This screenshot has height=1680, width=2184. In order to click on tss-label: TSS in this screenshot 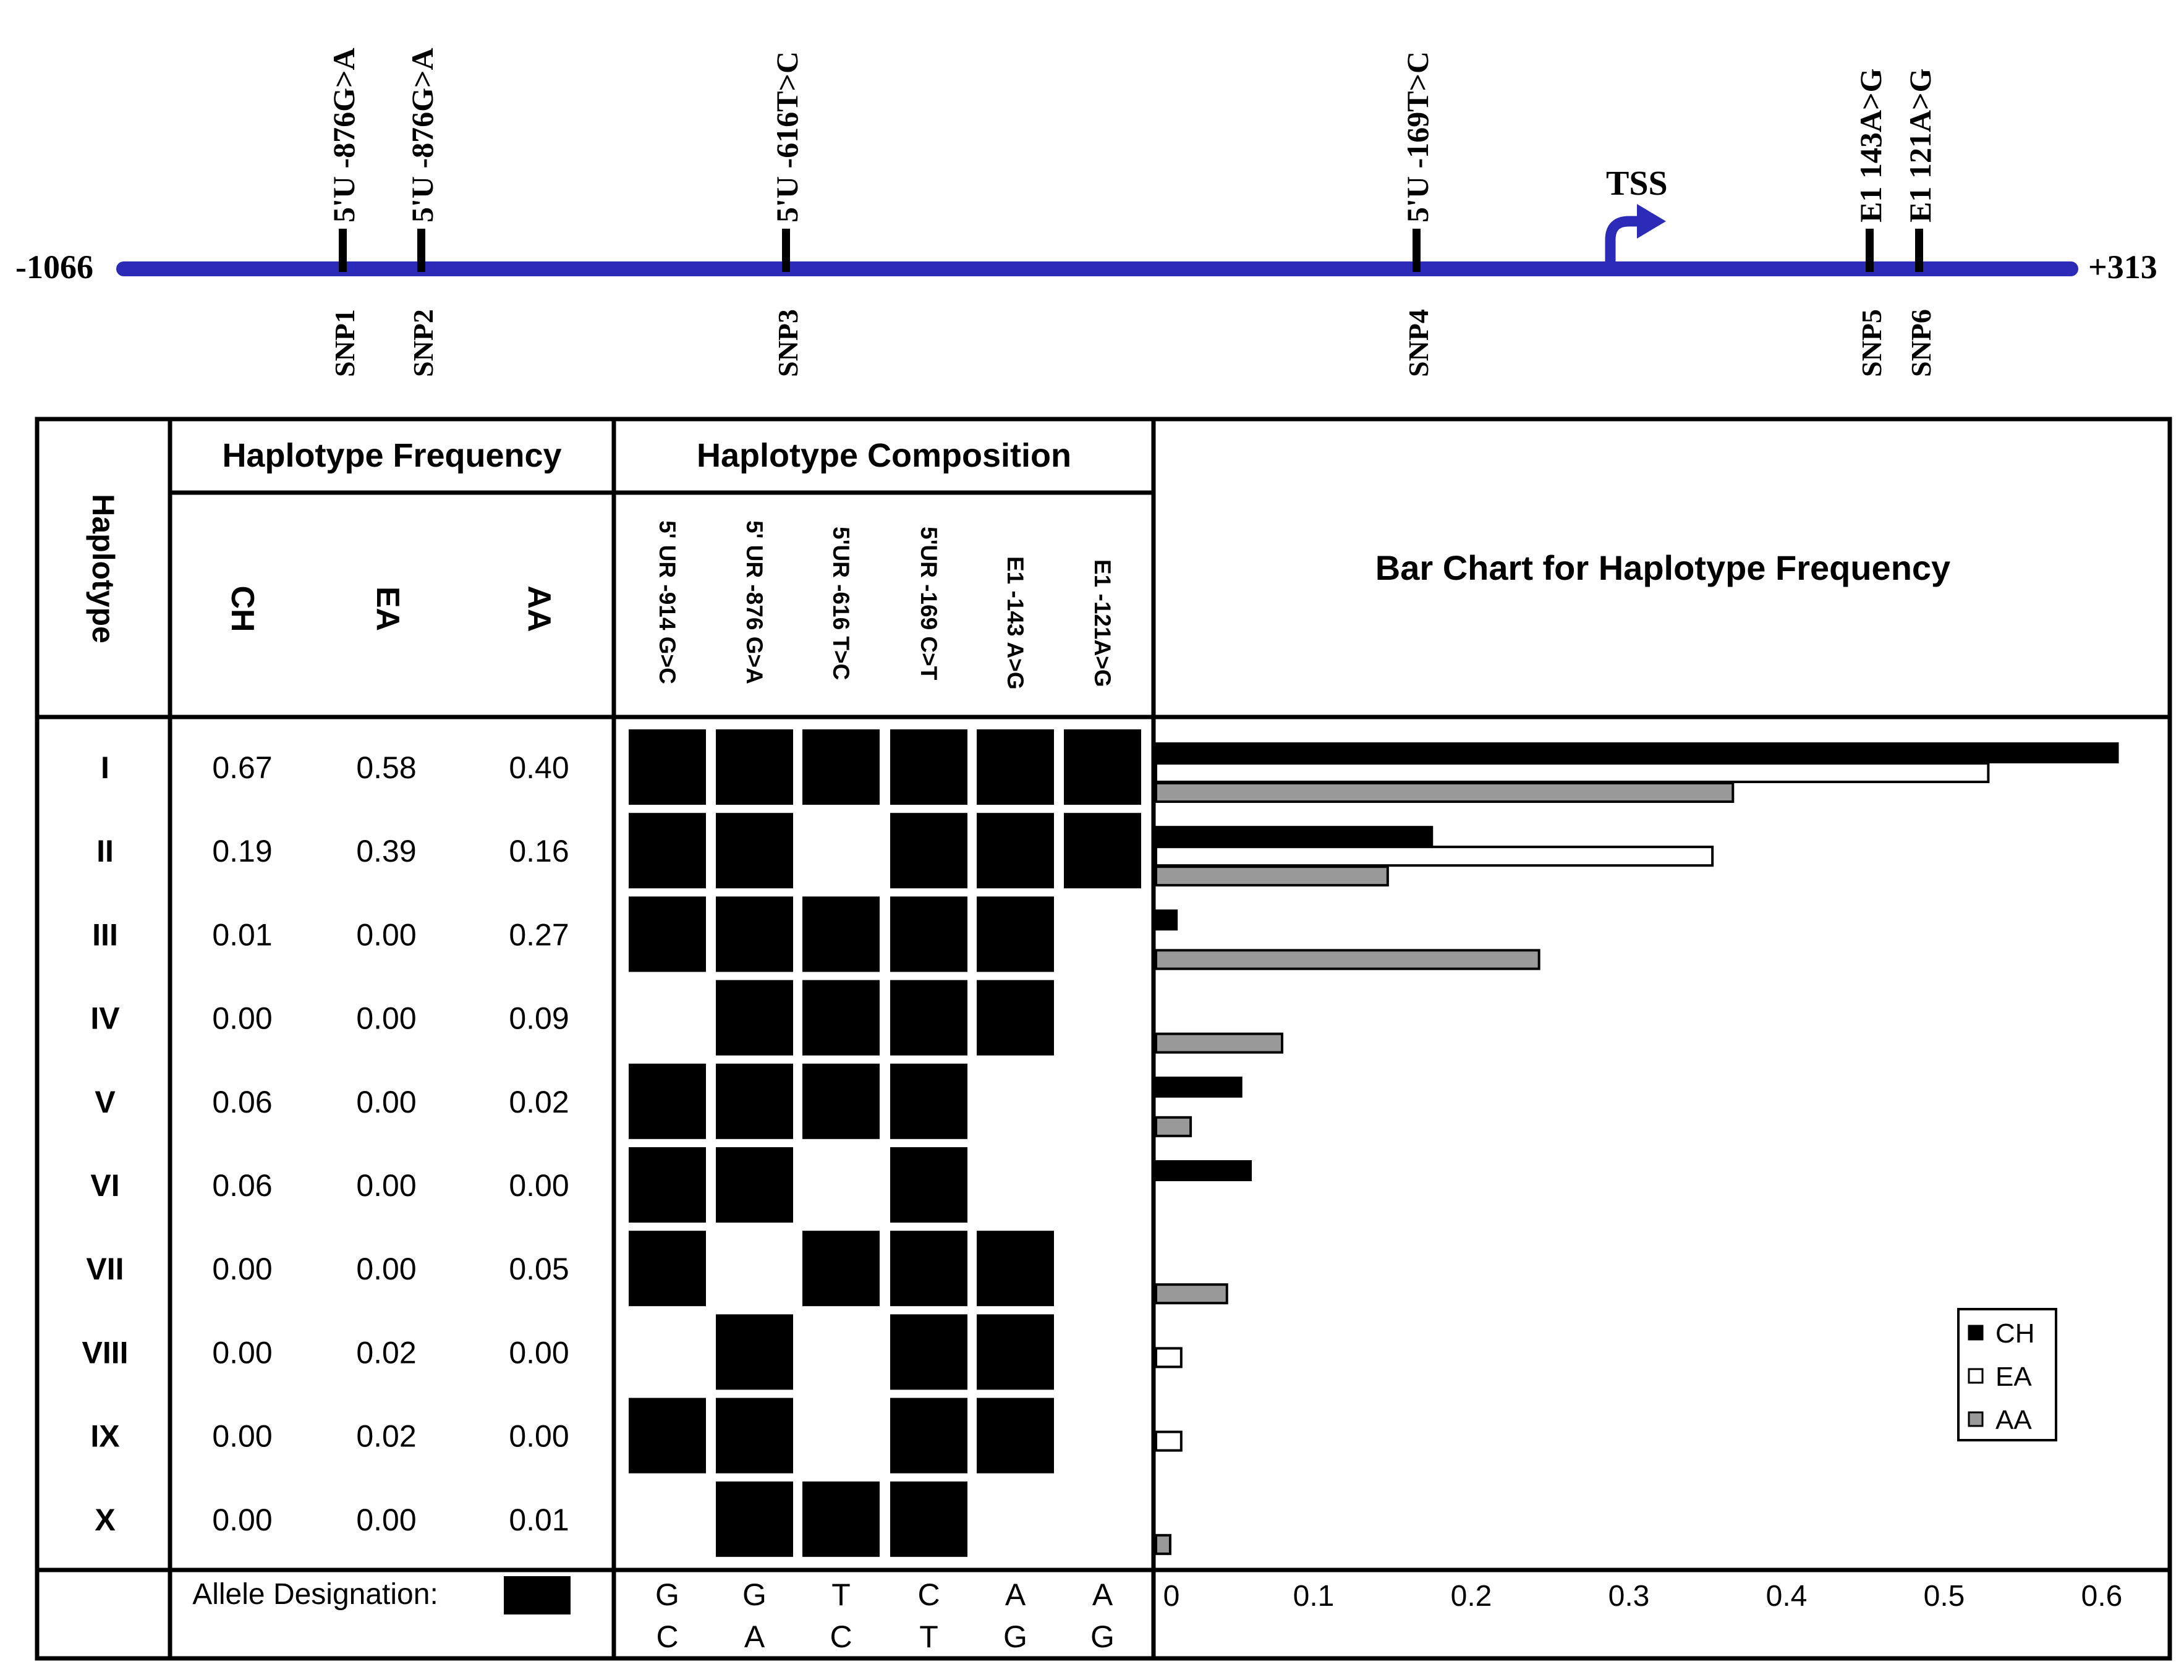, I will do `click(1637, 184)`.